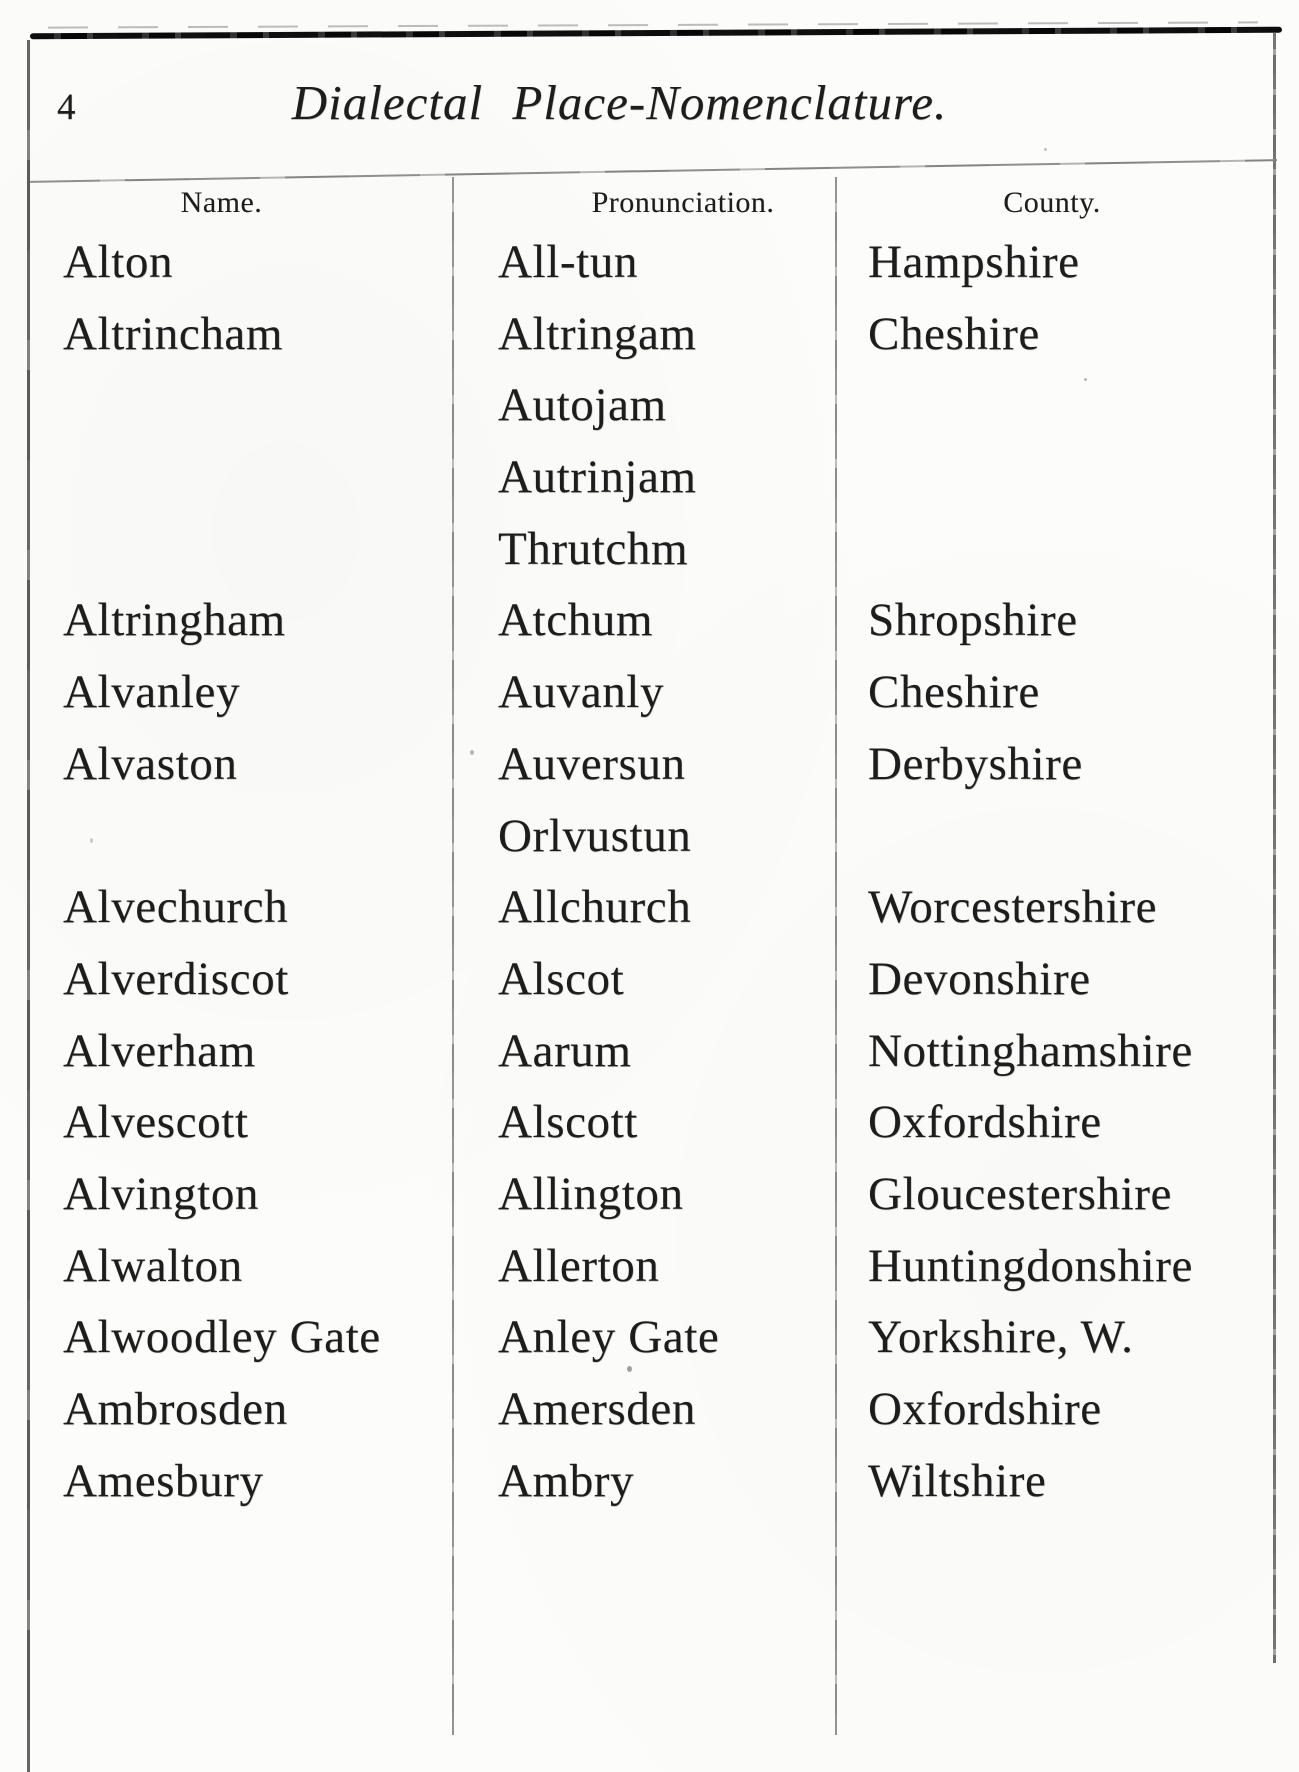 The width and height of the screenshot is (1299, 1772). What do you see at coordinates (609, 1337) in the screenshot?
I see `pronunciation-cell: Anley Gate` at bounding box center [609, 1337].